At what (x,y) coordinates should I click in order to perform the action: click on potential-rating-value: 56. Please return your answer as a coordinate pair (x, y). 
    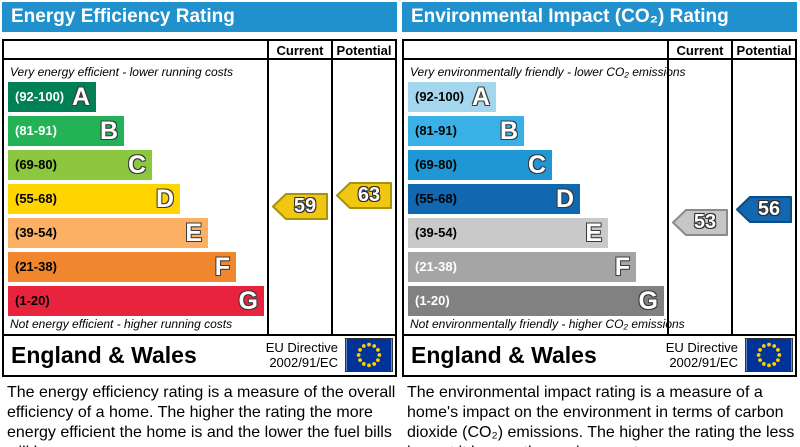
    Looking at the image, I should click on (769, 209).